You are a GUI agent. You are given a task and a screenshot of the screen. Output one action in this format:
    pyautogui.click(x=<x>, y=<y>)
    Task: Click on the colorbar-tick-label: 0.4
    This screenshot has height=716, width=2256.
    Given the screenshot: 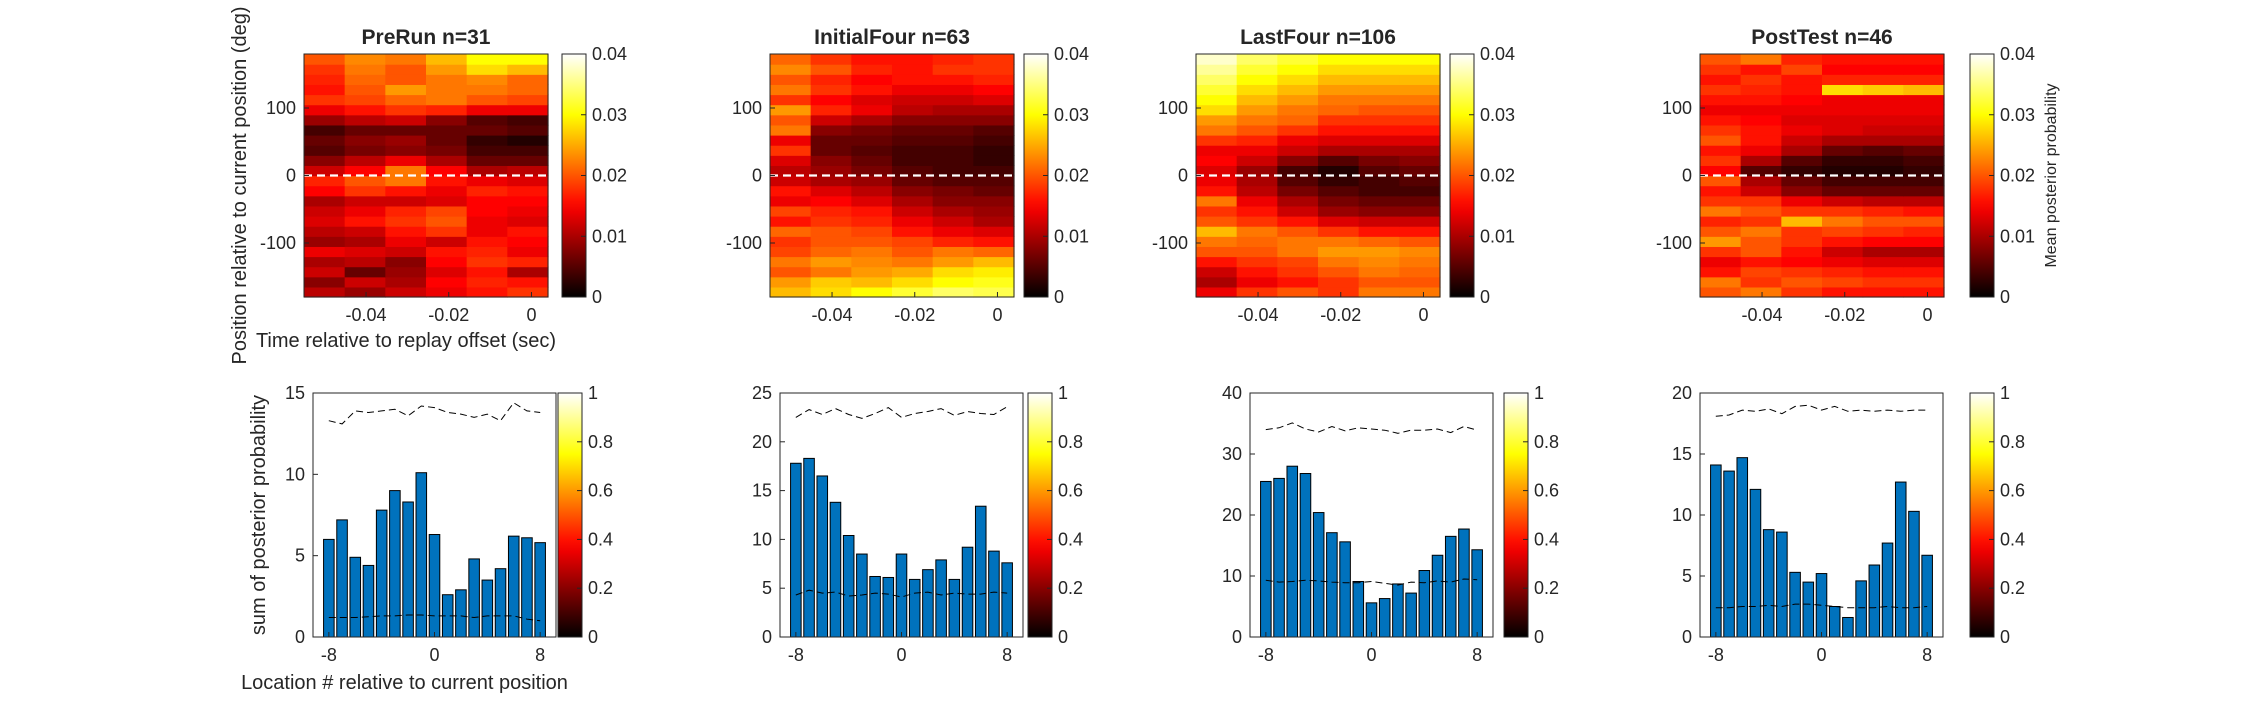 What is the action you would take?
    pyautogui.click(x=1546, y=539)
    